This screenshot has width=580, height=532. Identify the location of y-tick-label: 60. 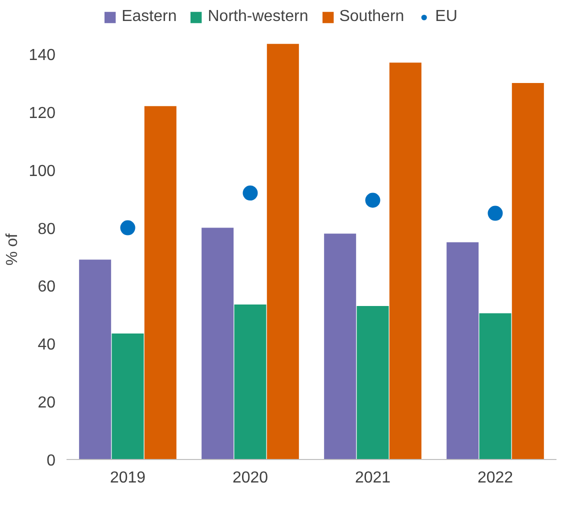
(47, 287).